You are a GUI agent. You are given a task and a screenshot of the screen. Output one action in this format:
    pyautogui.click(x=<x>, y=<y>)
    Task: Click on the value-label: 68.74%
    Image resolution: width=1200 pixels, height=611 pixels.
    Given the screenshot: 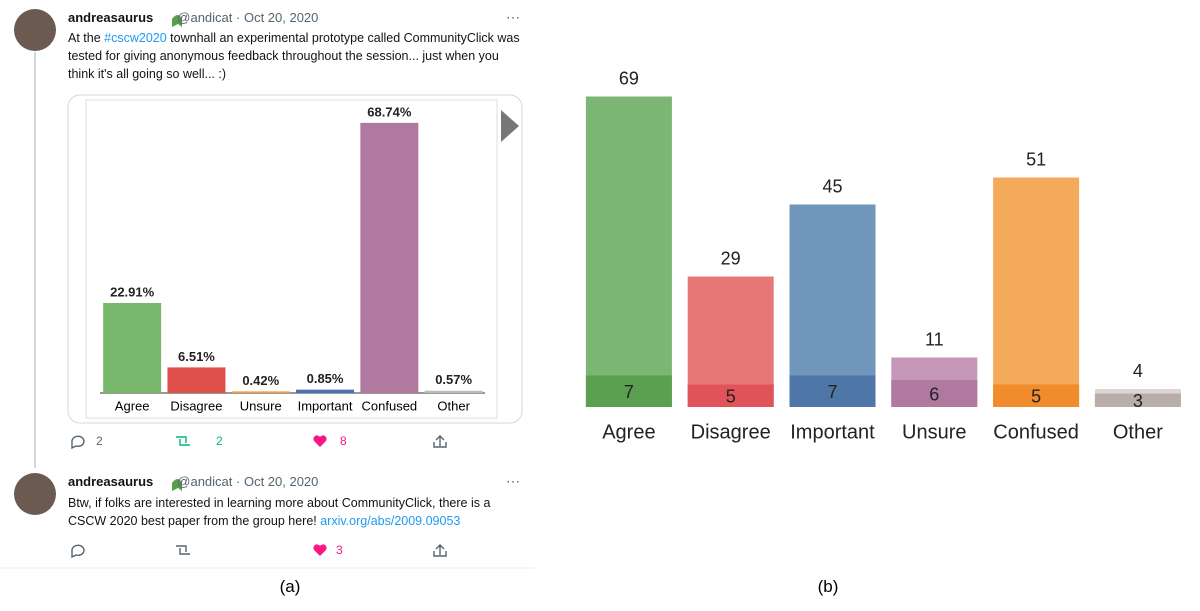 What is the action you would take?
    pyautogui.click(x=389, y=111)
    